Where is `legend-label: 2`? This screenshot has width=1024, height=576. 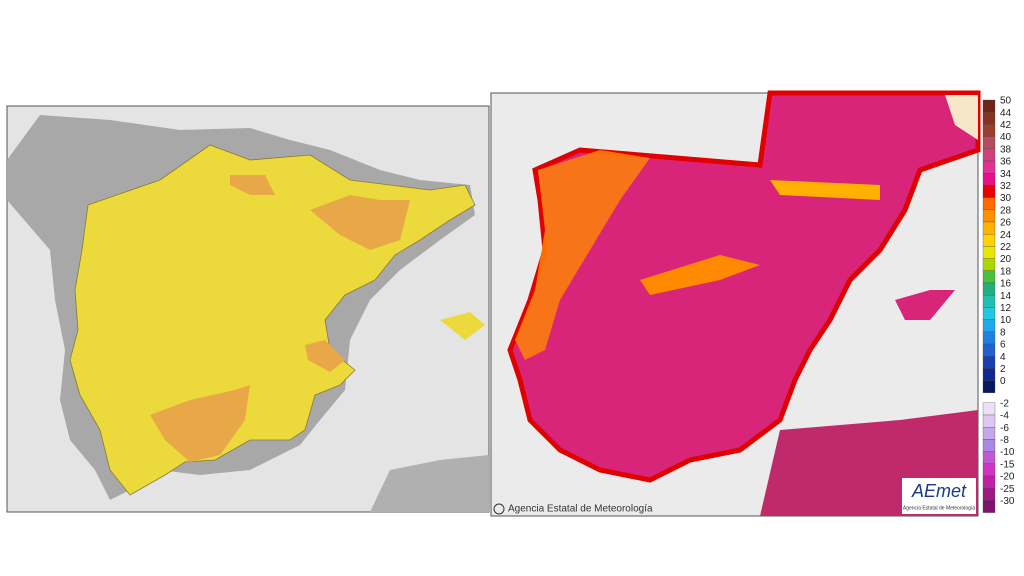
legend-label: 2 is located at coordinates (1003, 369).